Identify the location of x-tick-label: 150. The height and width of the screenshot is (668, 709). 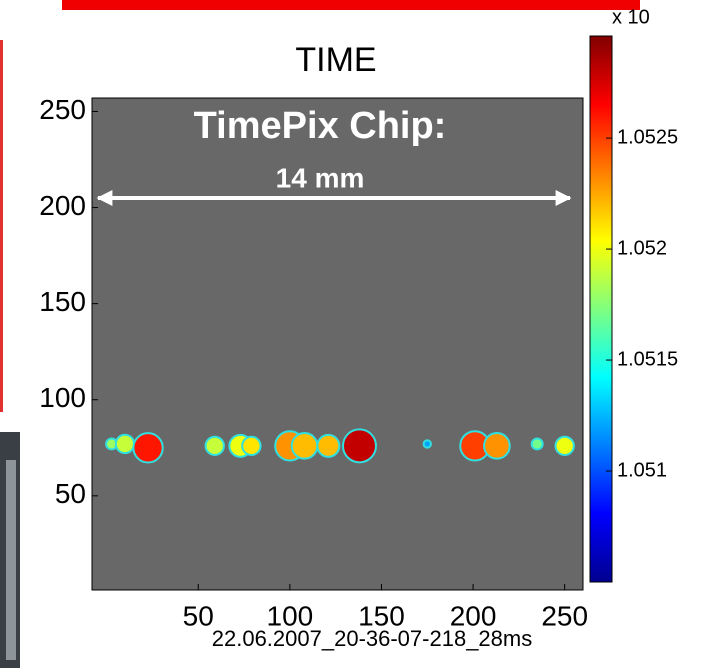
(381, 615).